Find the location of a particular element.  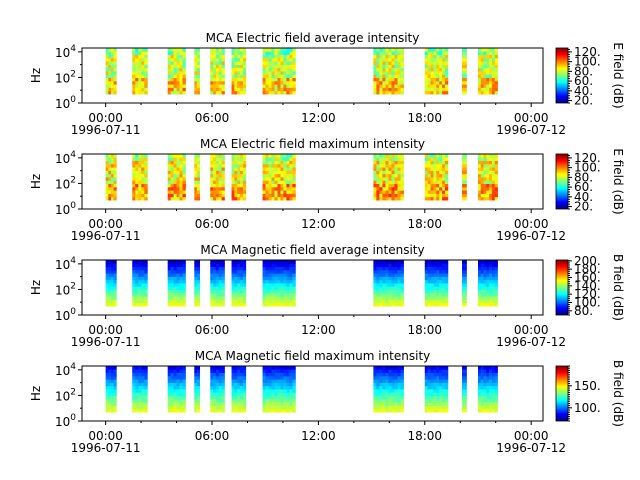

x-tick-label: 12:00 is located at coordinates (318, 118).